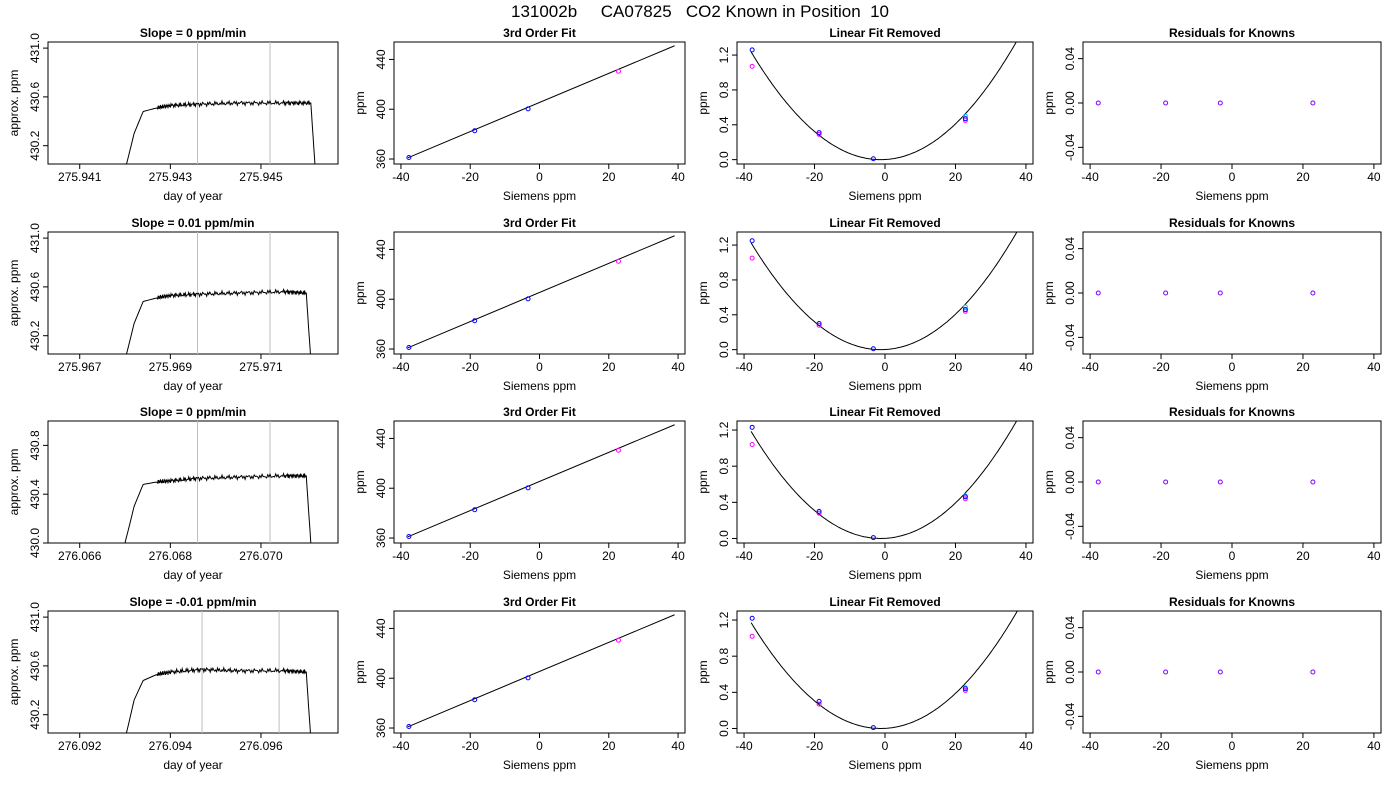  I want to click on linfit-1-xtick-label: -40, so click(744, 177).